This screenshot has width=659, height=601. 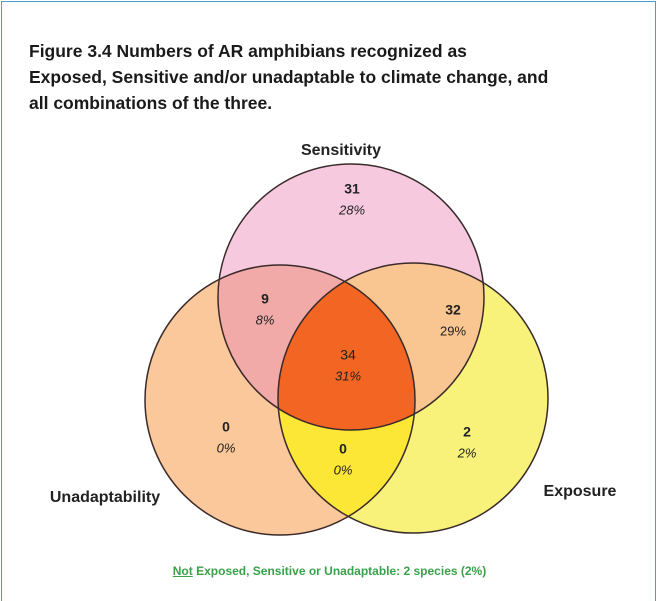 What do you see at coordinates (265, 299) in the screenshot?
I see `region-count: 9` at bounding box center [265, 299].